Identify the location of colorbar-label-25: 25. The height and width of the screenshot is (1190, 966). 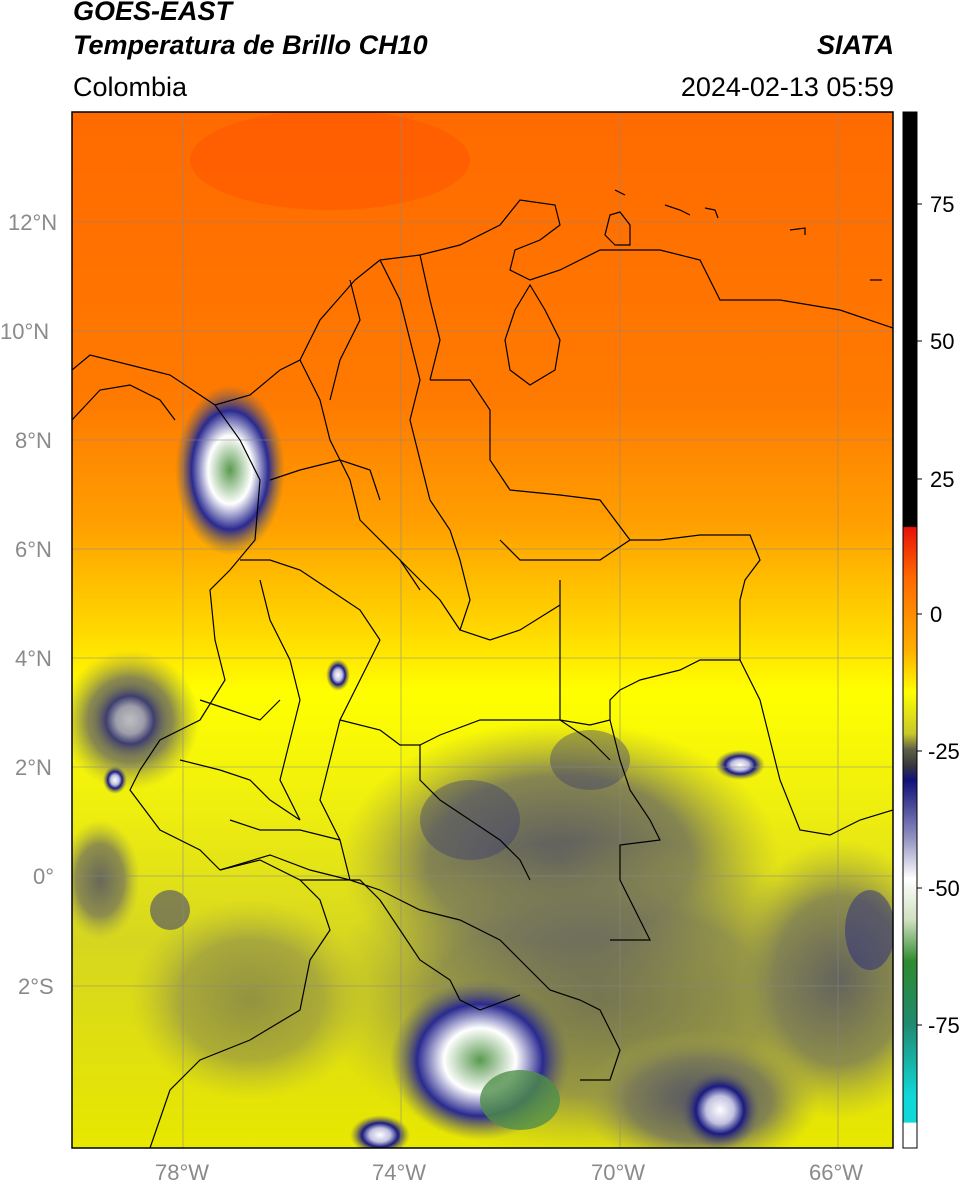
(942, 479).